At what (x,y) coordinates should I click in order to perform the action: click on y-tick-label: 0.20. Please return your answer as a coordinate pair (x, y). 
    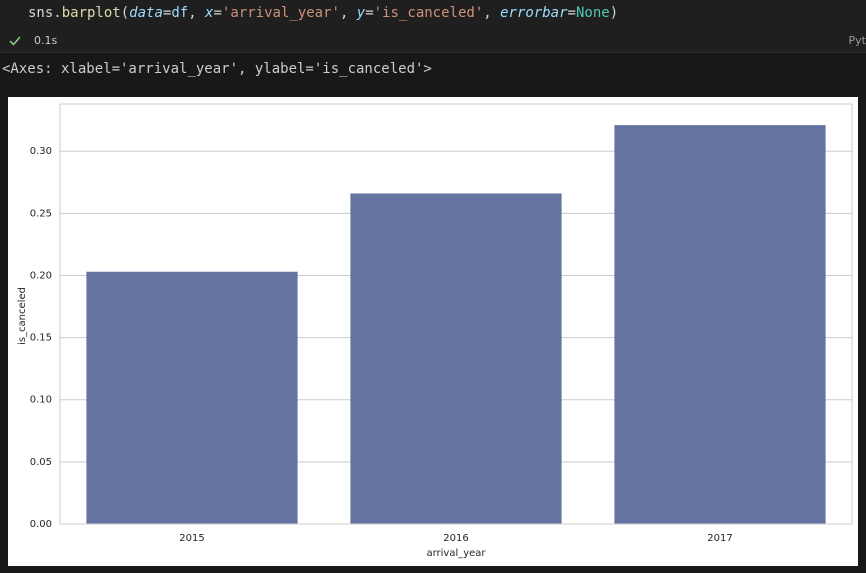
    Looking at the image, I should click on (41, 275).